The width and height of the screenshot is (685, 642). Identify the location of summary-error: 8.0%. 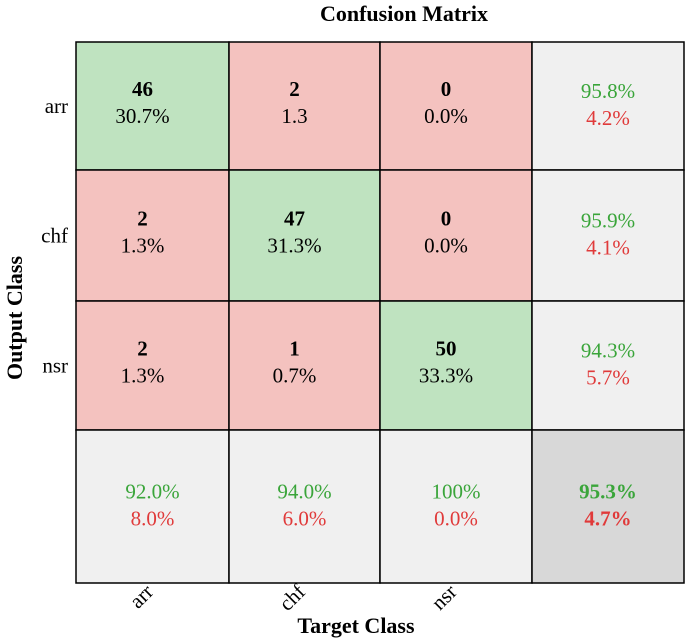
(153, 519).